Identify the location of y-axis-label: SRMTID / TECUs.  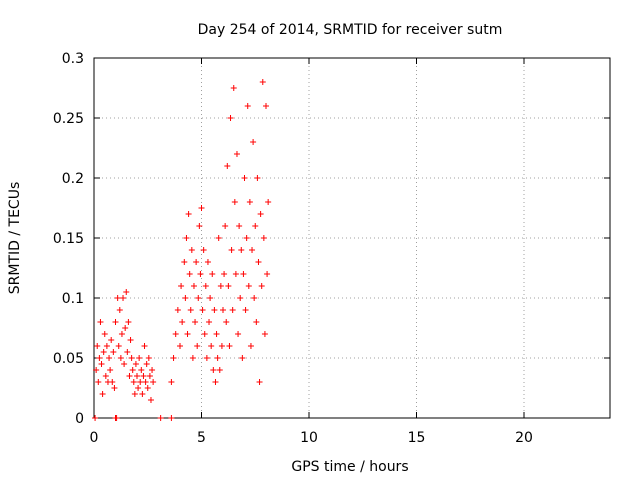
(15, 238).